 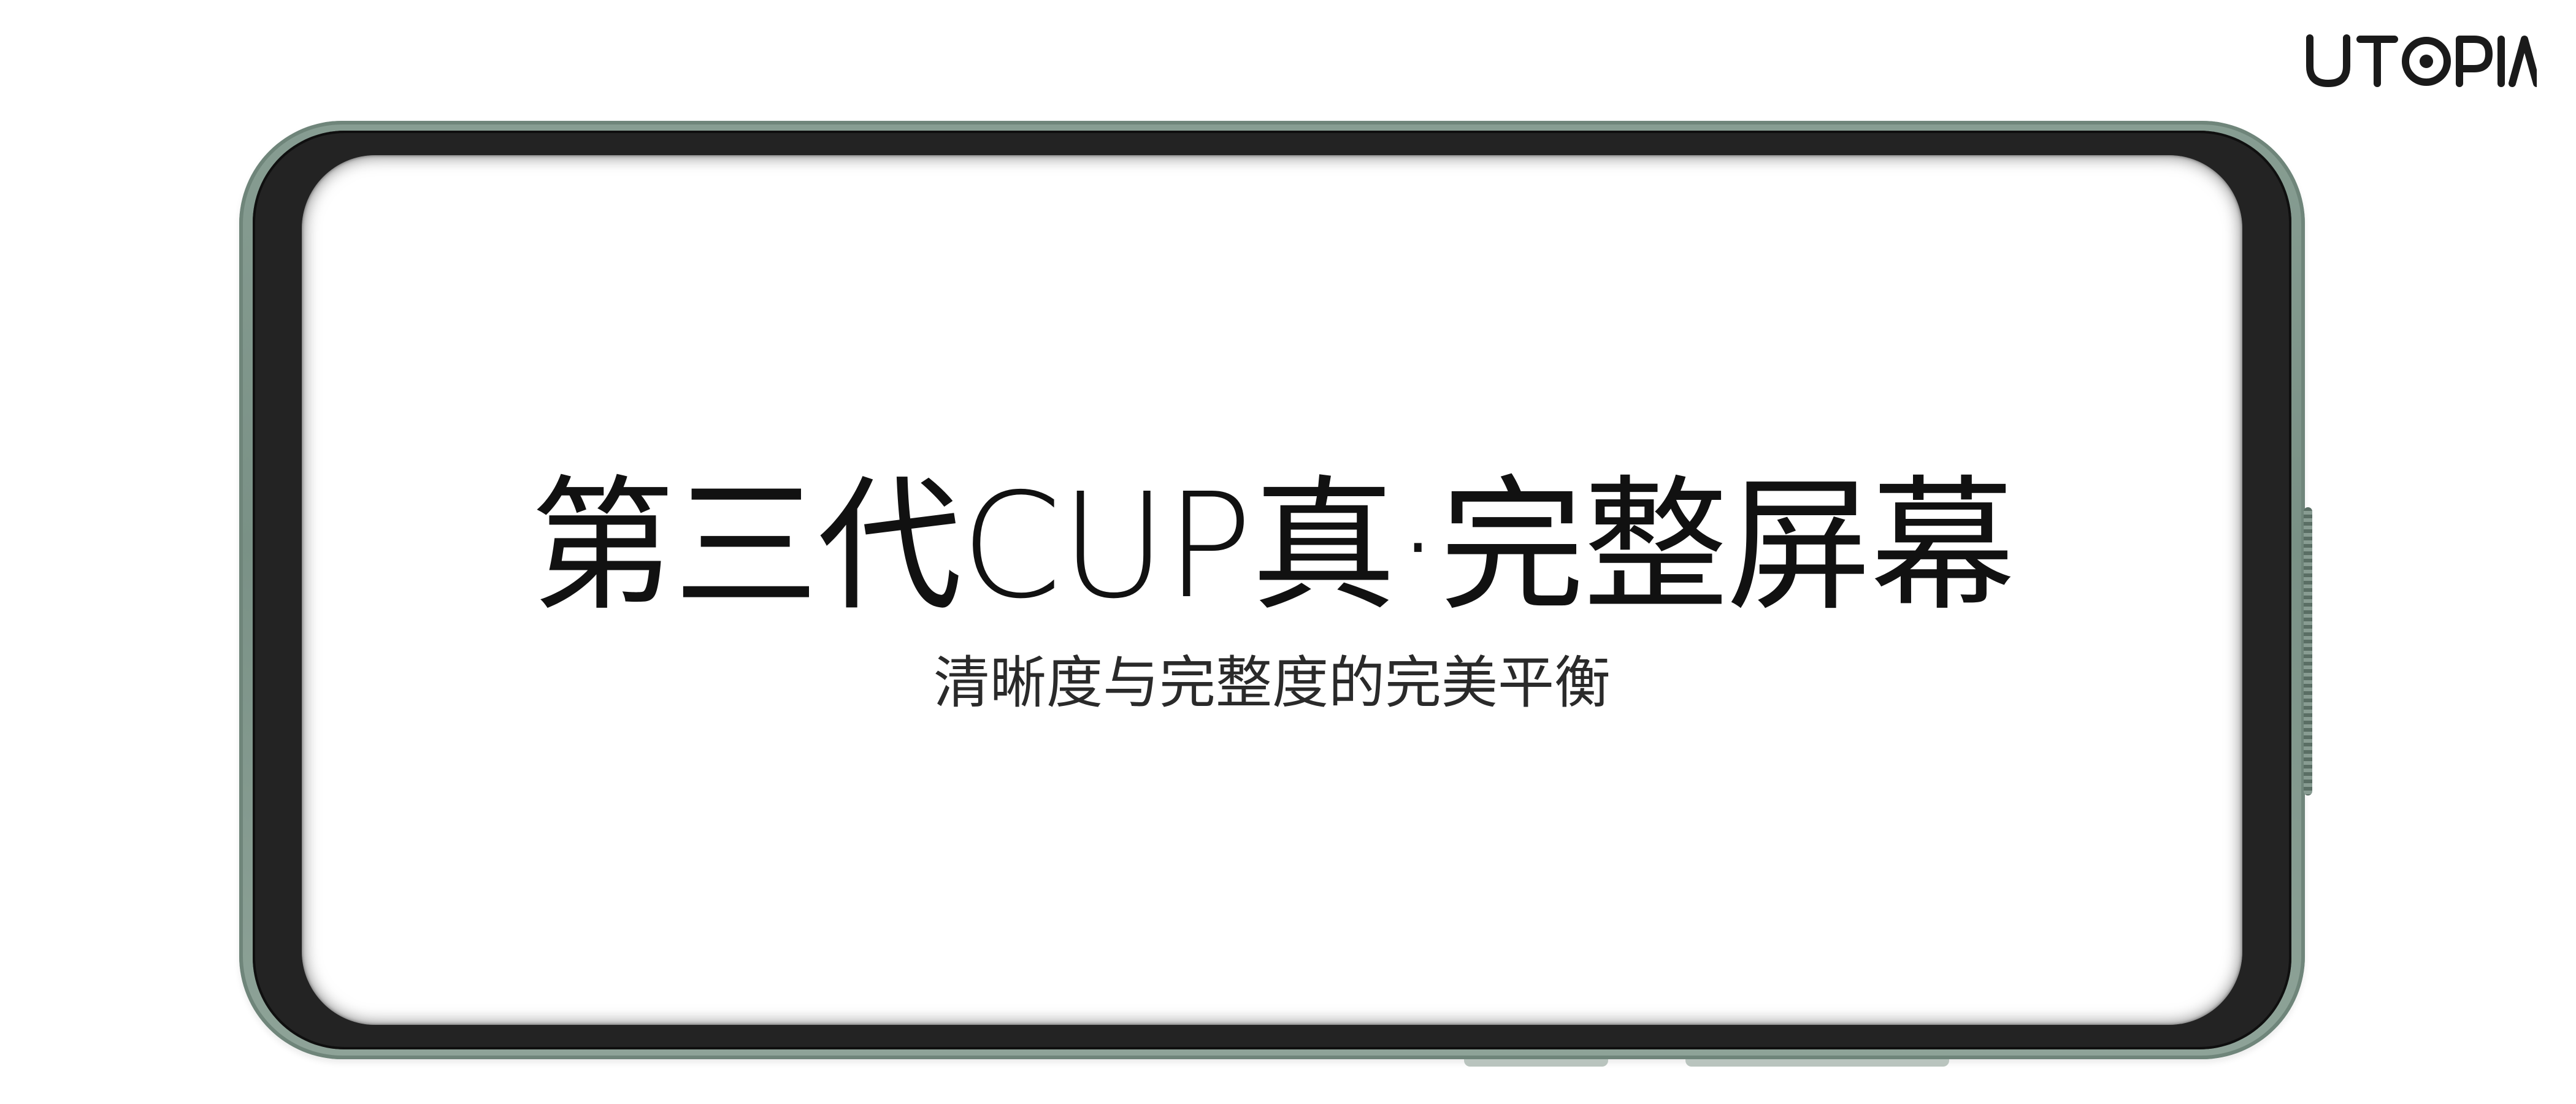 I want to click on utopia-logo-mark, so click(x=2421, y=61).